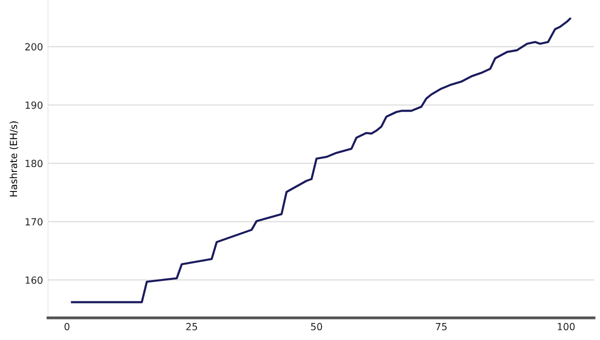 This screenshot has width=600, height=340. Describe the element at coordinates (67, 326) in the screenshot. I see `x-tick-label: 0` at that location.